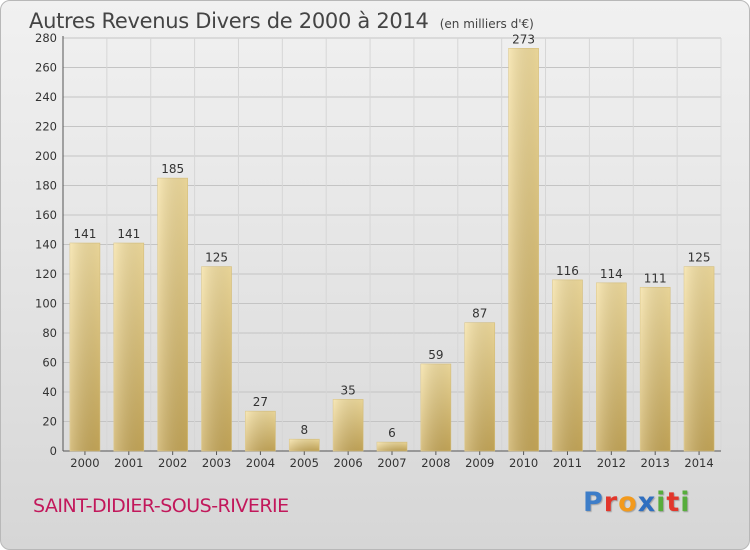  I want to click on x-tick-label: 2013, so click(655, 463).